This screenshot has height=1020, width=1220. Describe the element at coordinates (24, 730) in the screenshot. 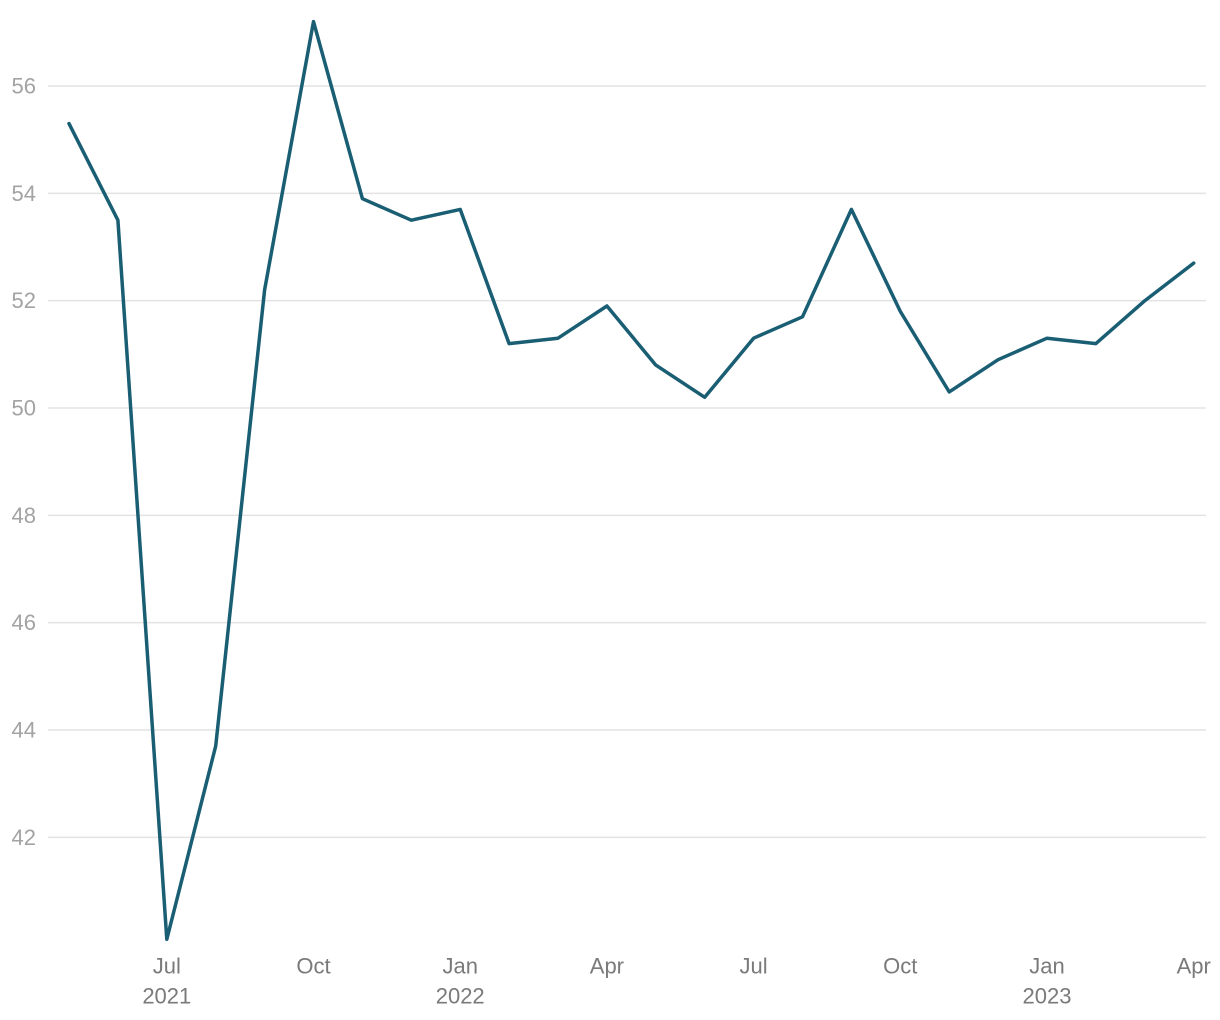

I see `y-tick-label: 44` at that location.